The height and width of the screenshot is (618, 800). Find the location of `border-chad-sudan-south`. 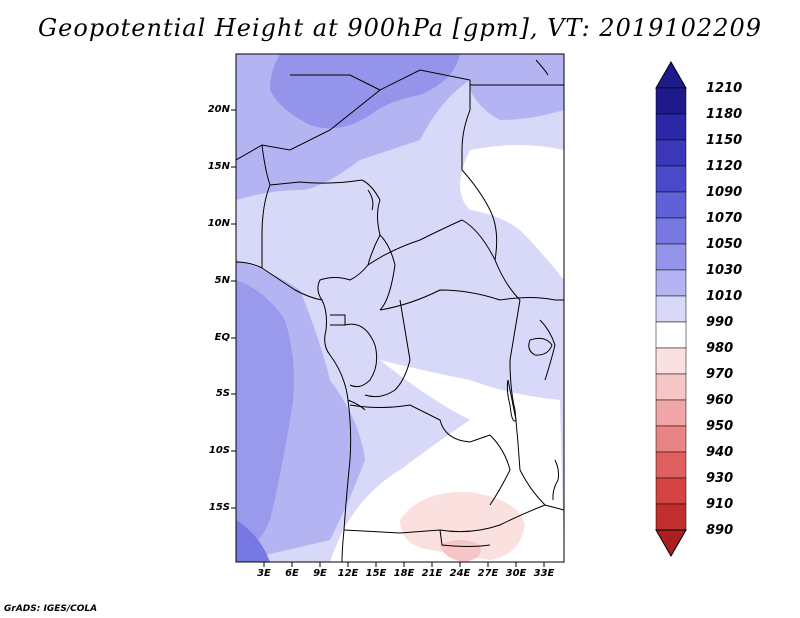

border-chad-sudan-south is located at coordinates (479, 215).